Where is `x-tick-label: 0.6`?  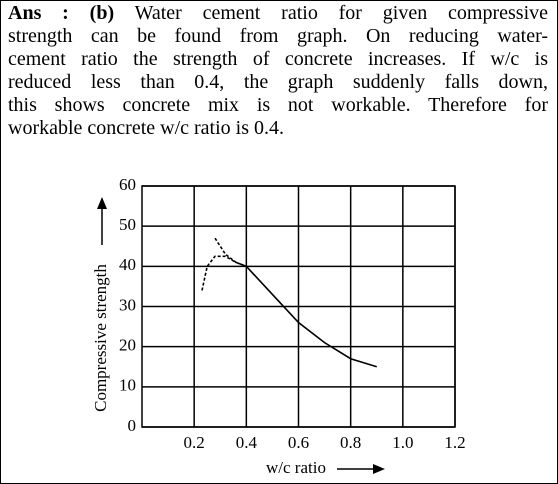
x-tick-label: 0.6 is located at coordinates (298, 442).